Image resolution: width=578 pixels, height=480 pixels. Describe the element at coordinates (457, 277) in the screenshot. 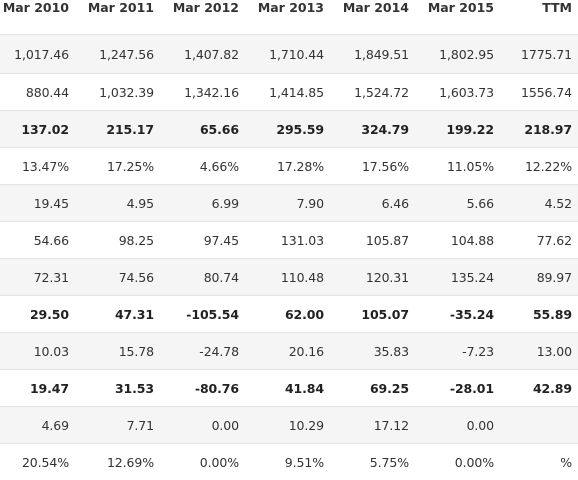

I see `table-cell: 135.24` at that location.